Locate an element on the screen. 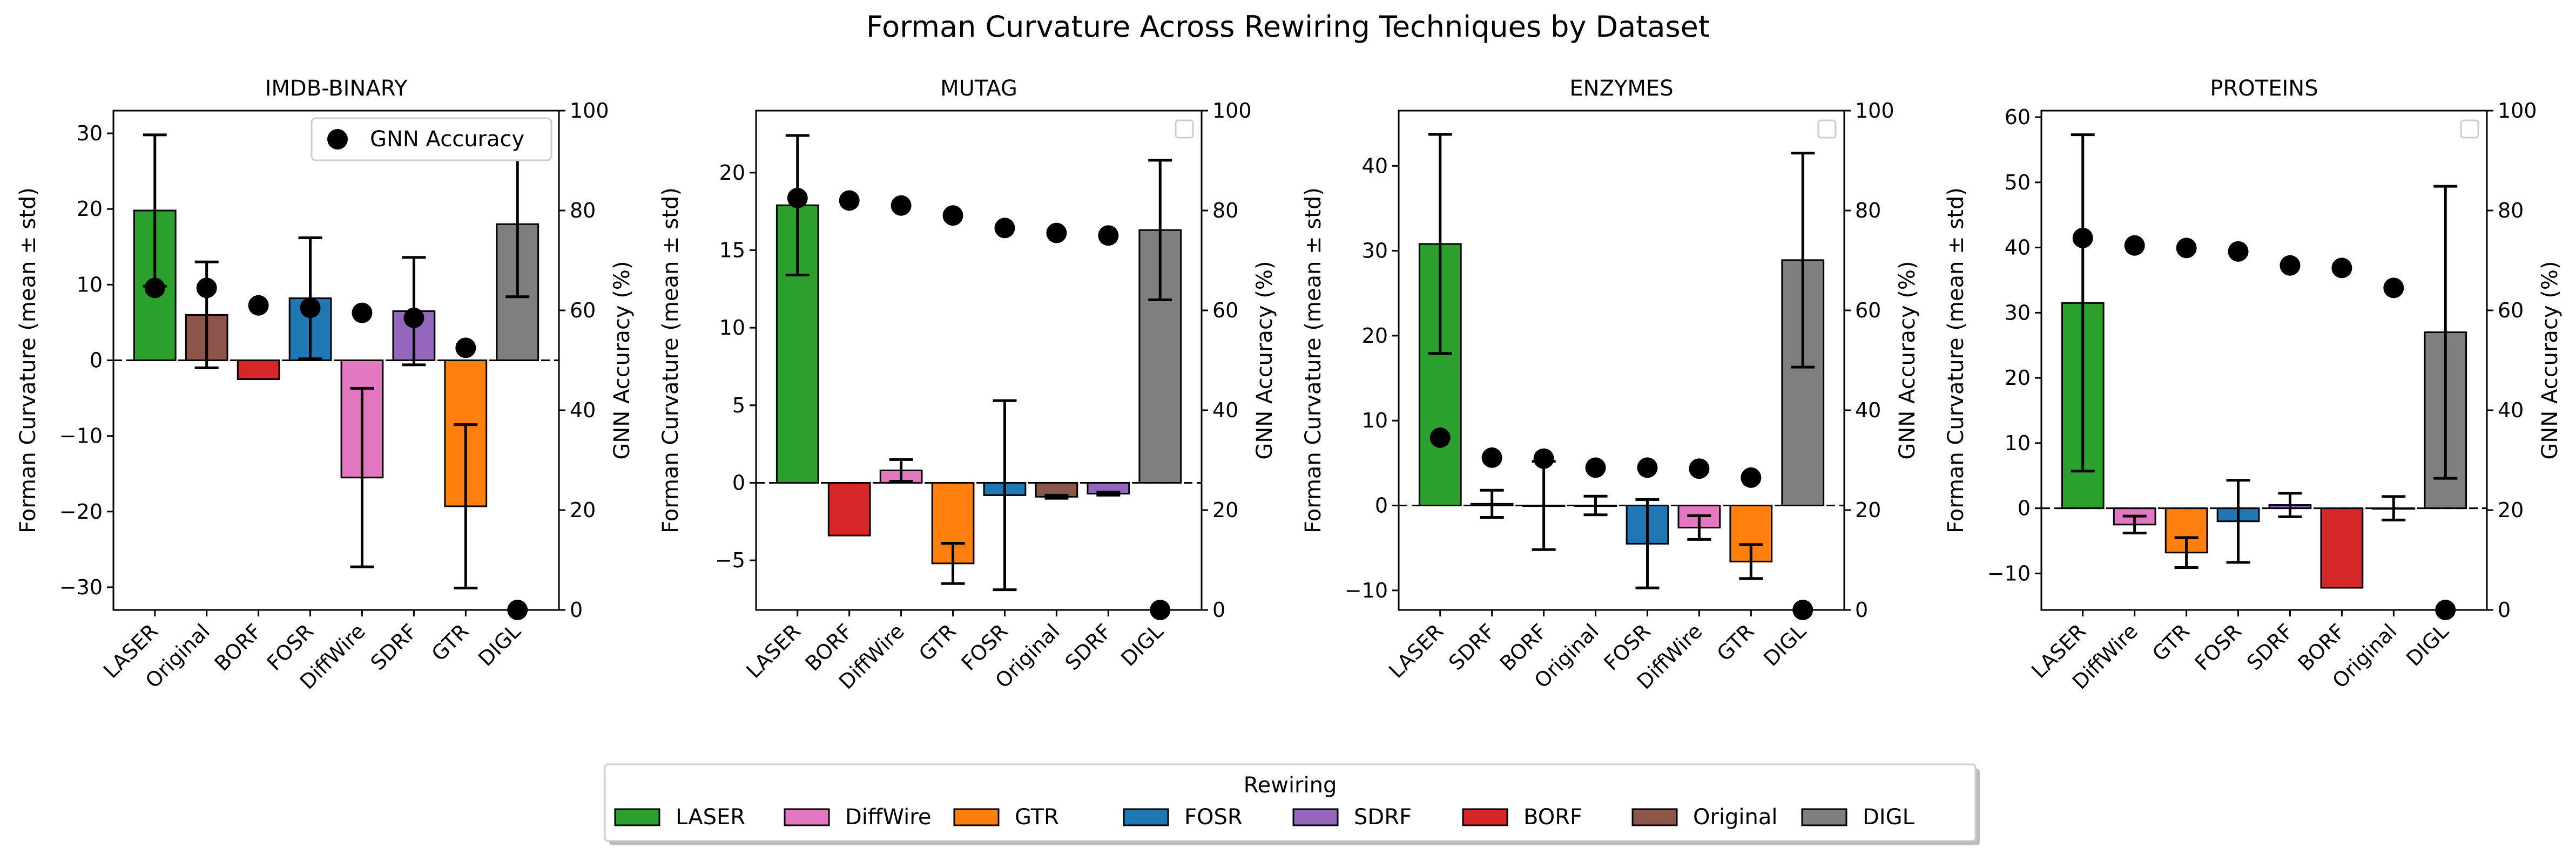 Image resolution: width=2576 pixels, height=855 pixels. legend-item-fosr: FOSR is located at coordinates (1183, 818).